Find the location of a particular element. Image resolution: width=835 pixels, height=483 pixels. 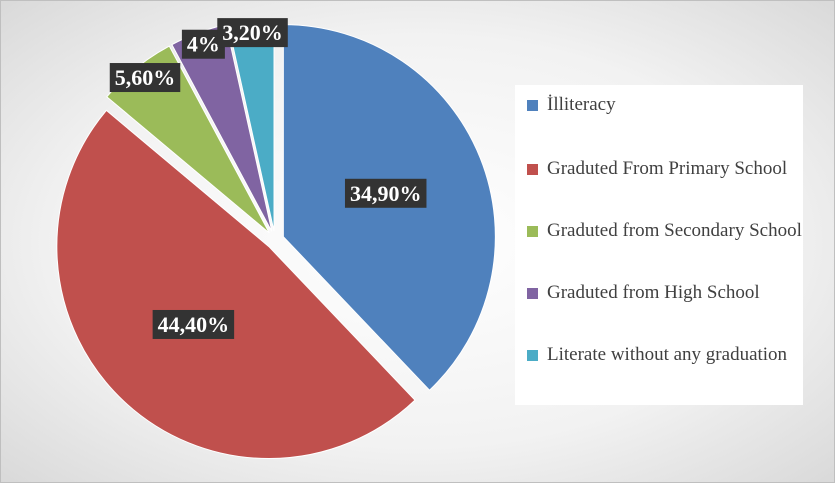

legend-item: İlliteracy is located at coordinates (672, 105).